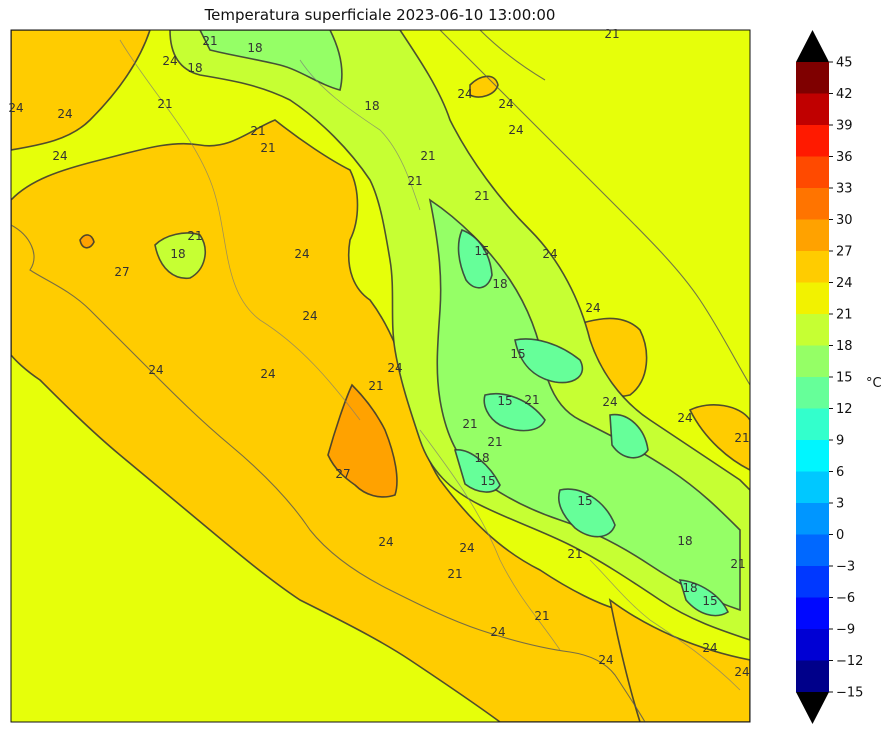 Image resolution: width=893 pixels, height=733 pixels. What do you see at coordinates (844, 346) in the screenshot?
I see `colorbar-tick-label: 18` at bounding box center [844, 346].